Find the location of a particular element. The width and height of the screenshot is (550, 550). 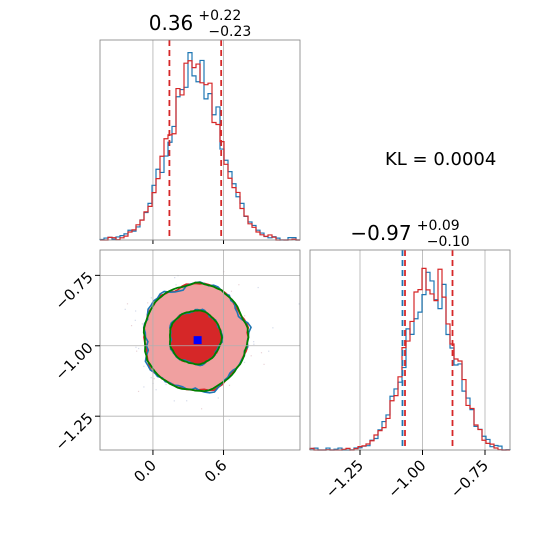

y-tick-label: −1.00 is located at coordinates (73, 361).